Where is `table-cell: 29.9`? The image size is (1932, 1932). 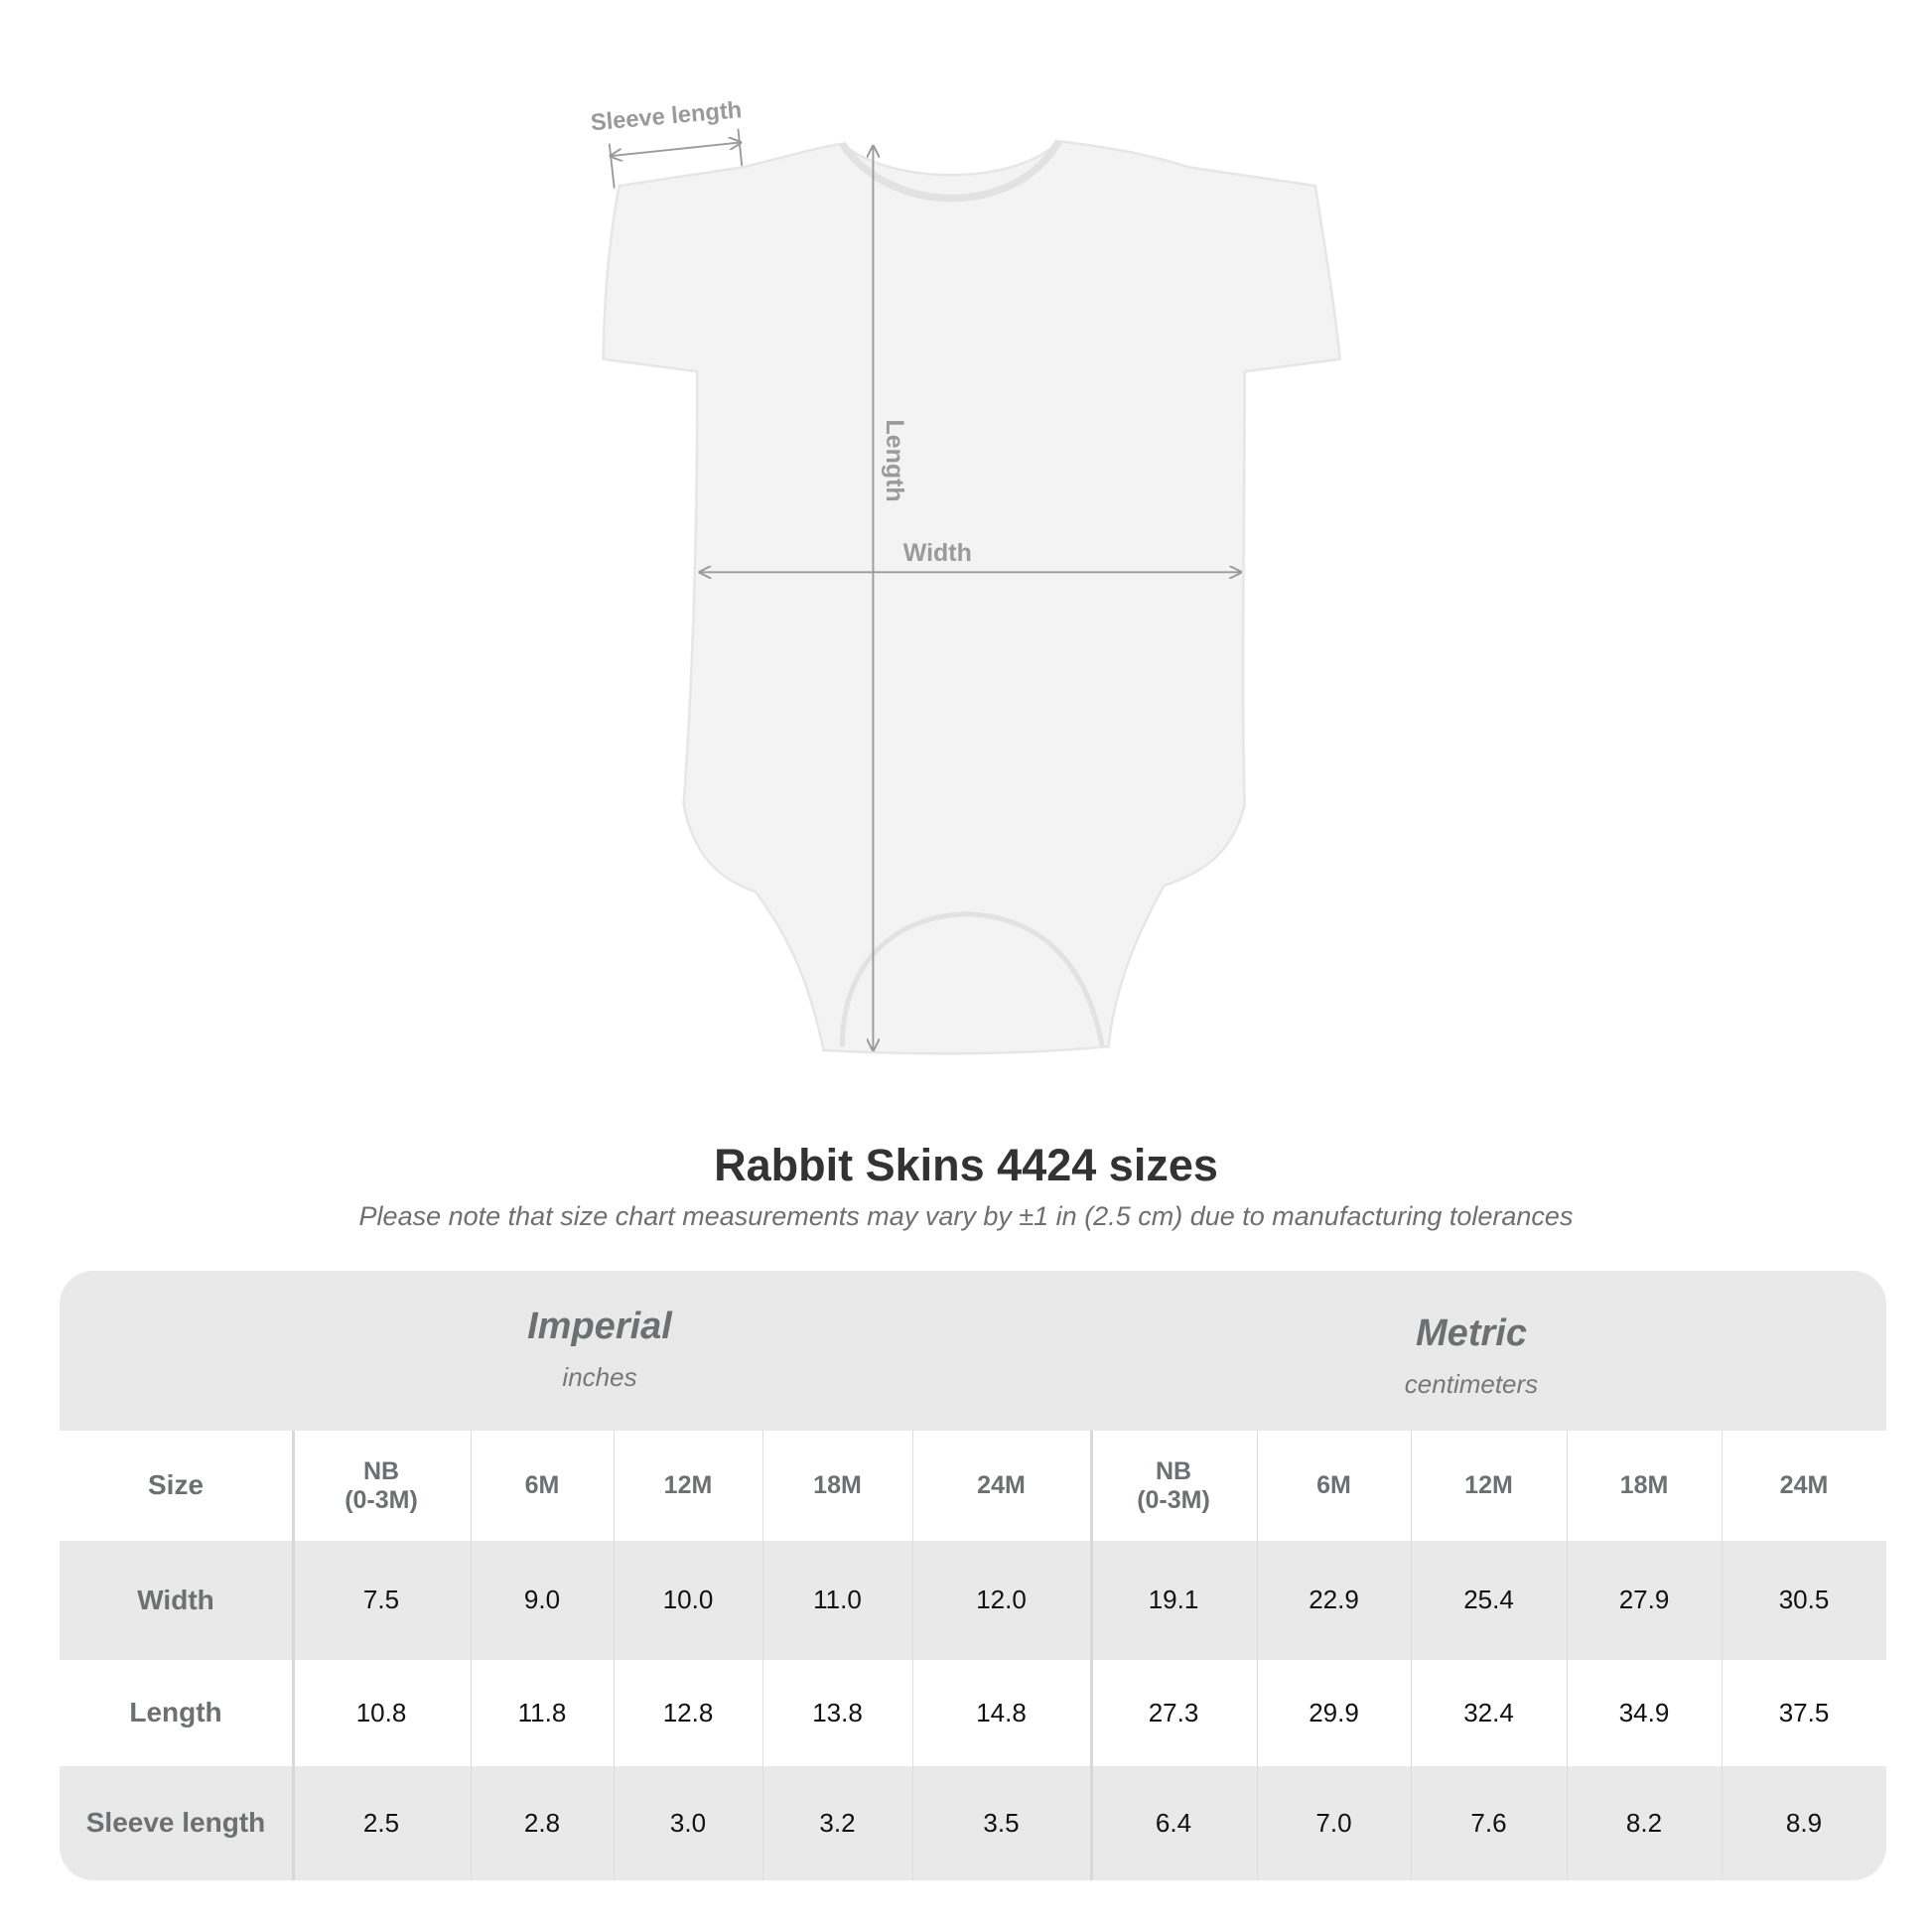 table-cell: 29.9 is located at coordinates (1334, 1712).